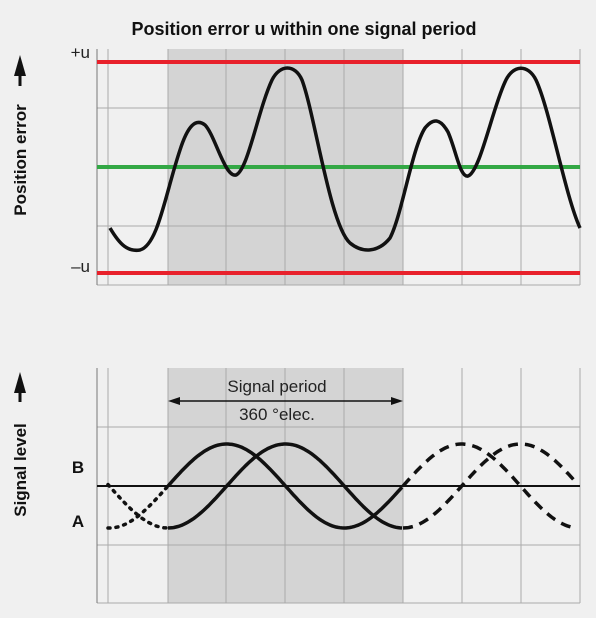 Image resolution: width=596 pixels, height=618 pixels. I want to click on signal-b-dashed, so click(488, 486).